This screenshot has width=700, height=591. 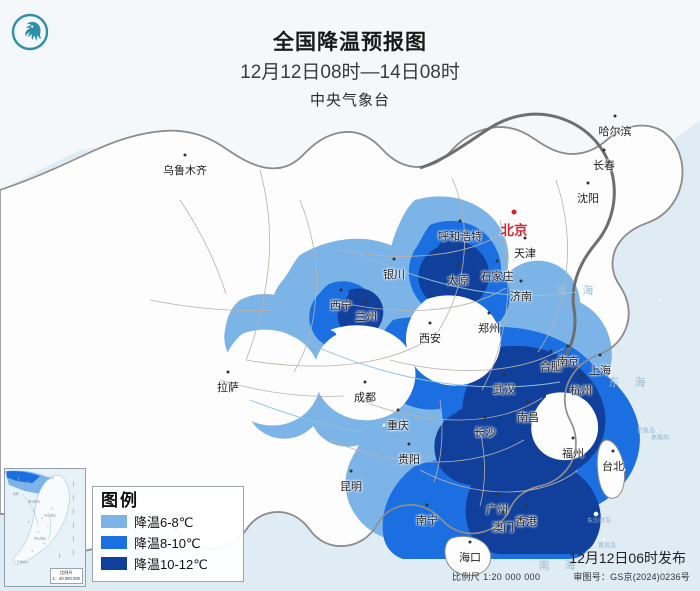 I want to click on svg-text: 中沙群岛, so click(x=50, y=514).